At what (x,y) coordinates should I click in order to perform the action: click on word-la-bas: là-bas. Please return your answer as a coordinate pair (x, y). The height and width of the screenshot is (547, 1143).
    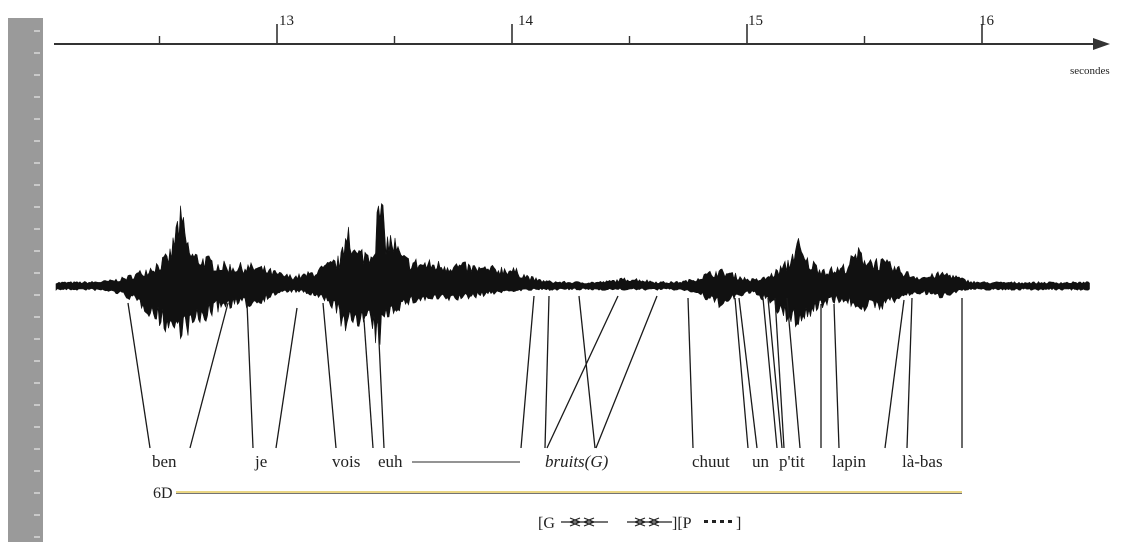
    Looking at the image, I should click on (922, 461).